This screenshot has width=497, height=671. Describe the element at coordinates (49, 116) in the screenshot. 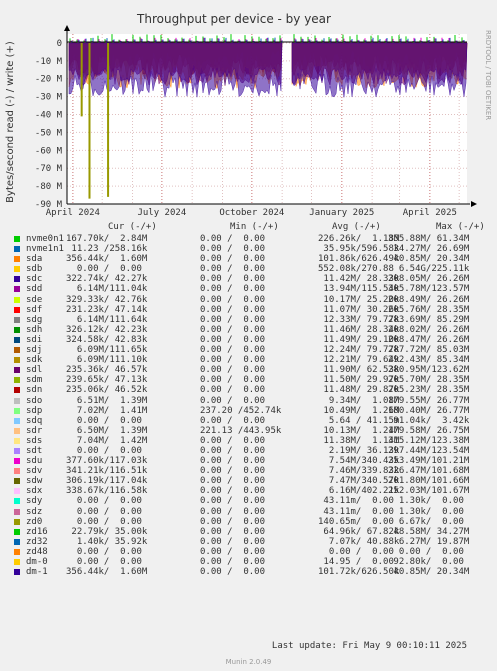

I see `y-tick-label: -40 M` at that location.